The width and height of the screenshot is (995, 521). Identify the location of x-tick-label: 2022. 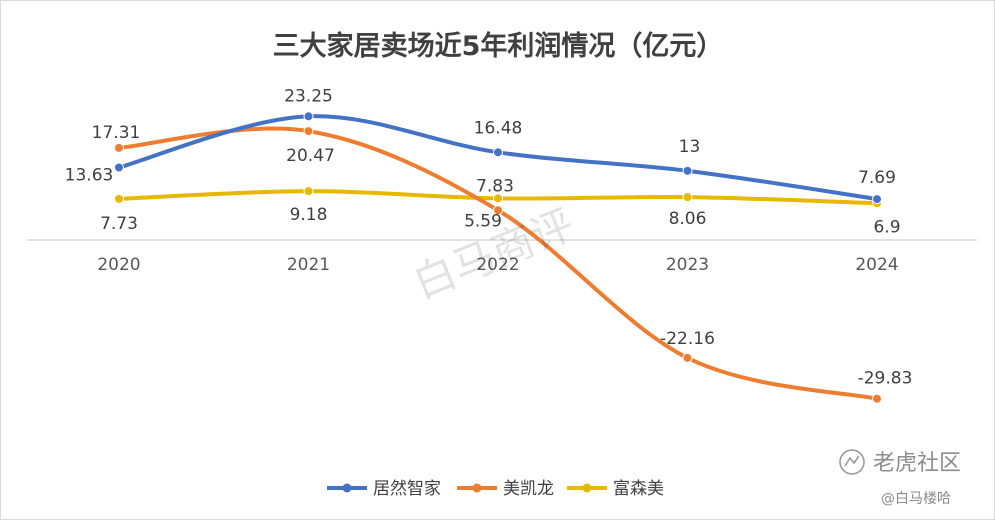
(497, 265).